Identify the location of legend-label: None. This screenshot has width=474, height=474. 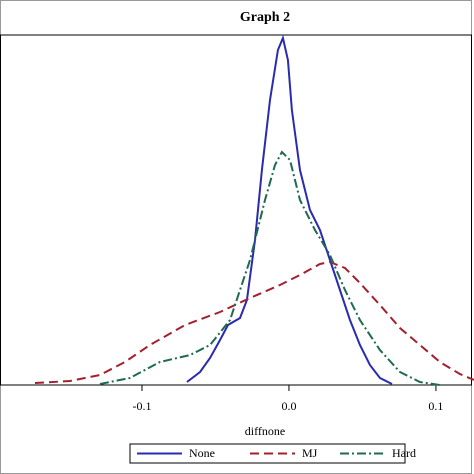
(202, 453).